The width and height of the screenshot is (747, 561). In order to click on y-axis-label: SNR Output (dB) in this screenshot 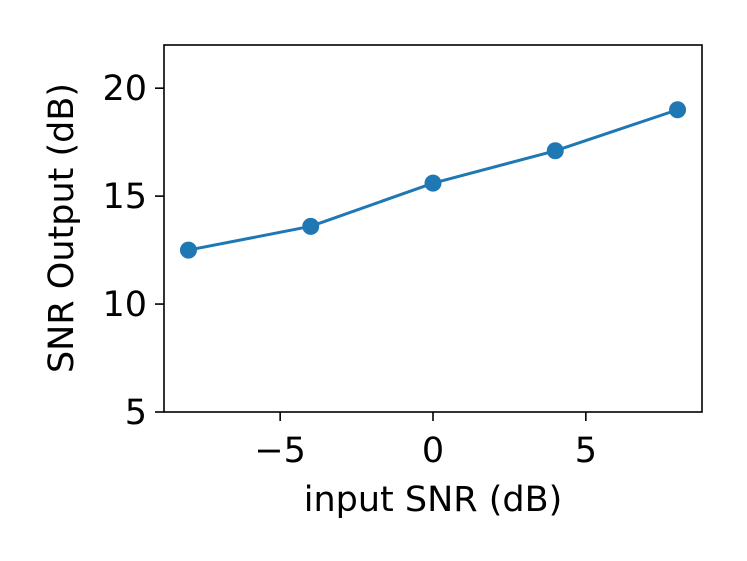, I will do `click(62, 228)`.